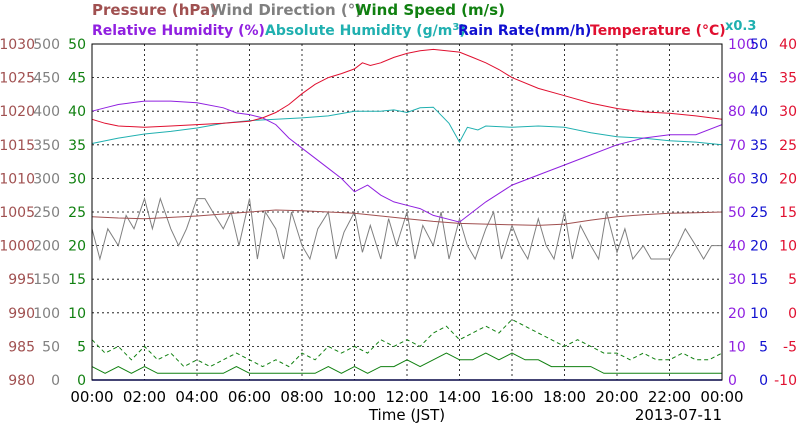  Describe the element at coordinates (792, 280) in the screenshot. I see `y-tick-temperature: 5` at that location.